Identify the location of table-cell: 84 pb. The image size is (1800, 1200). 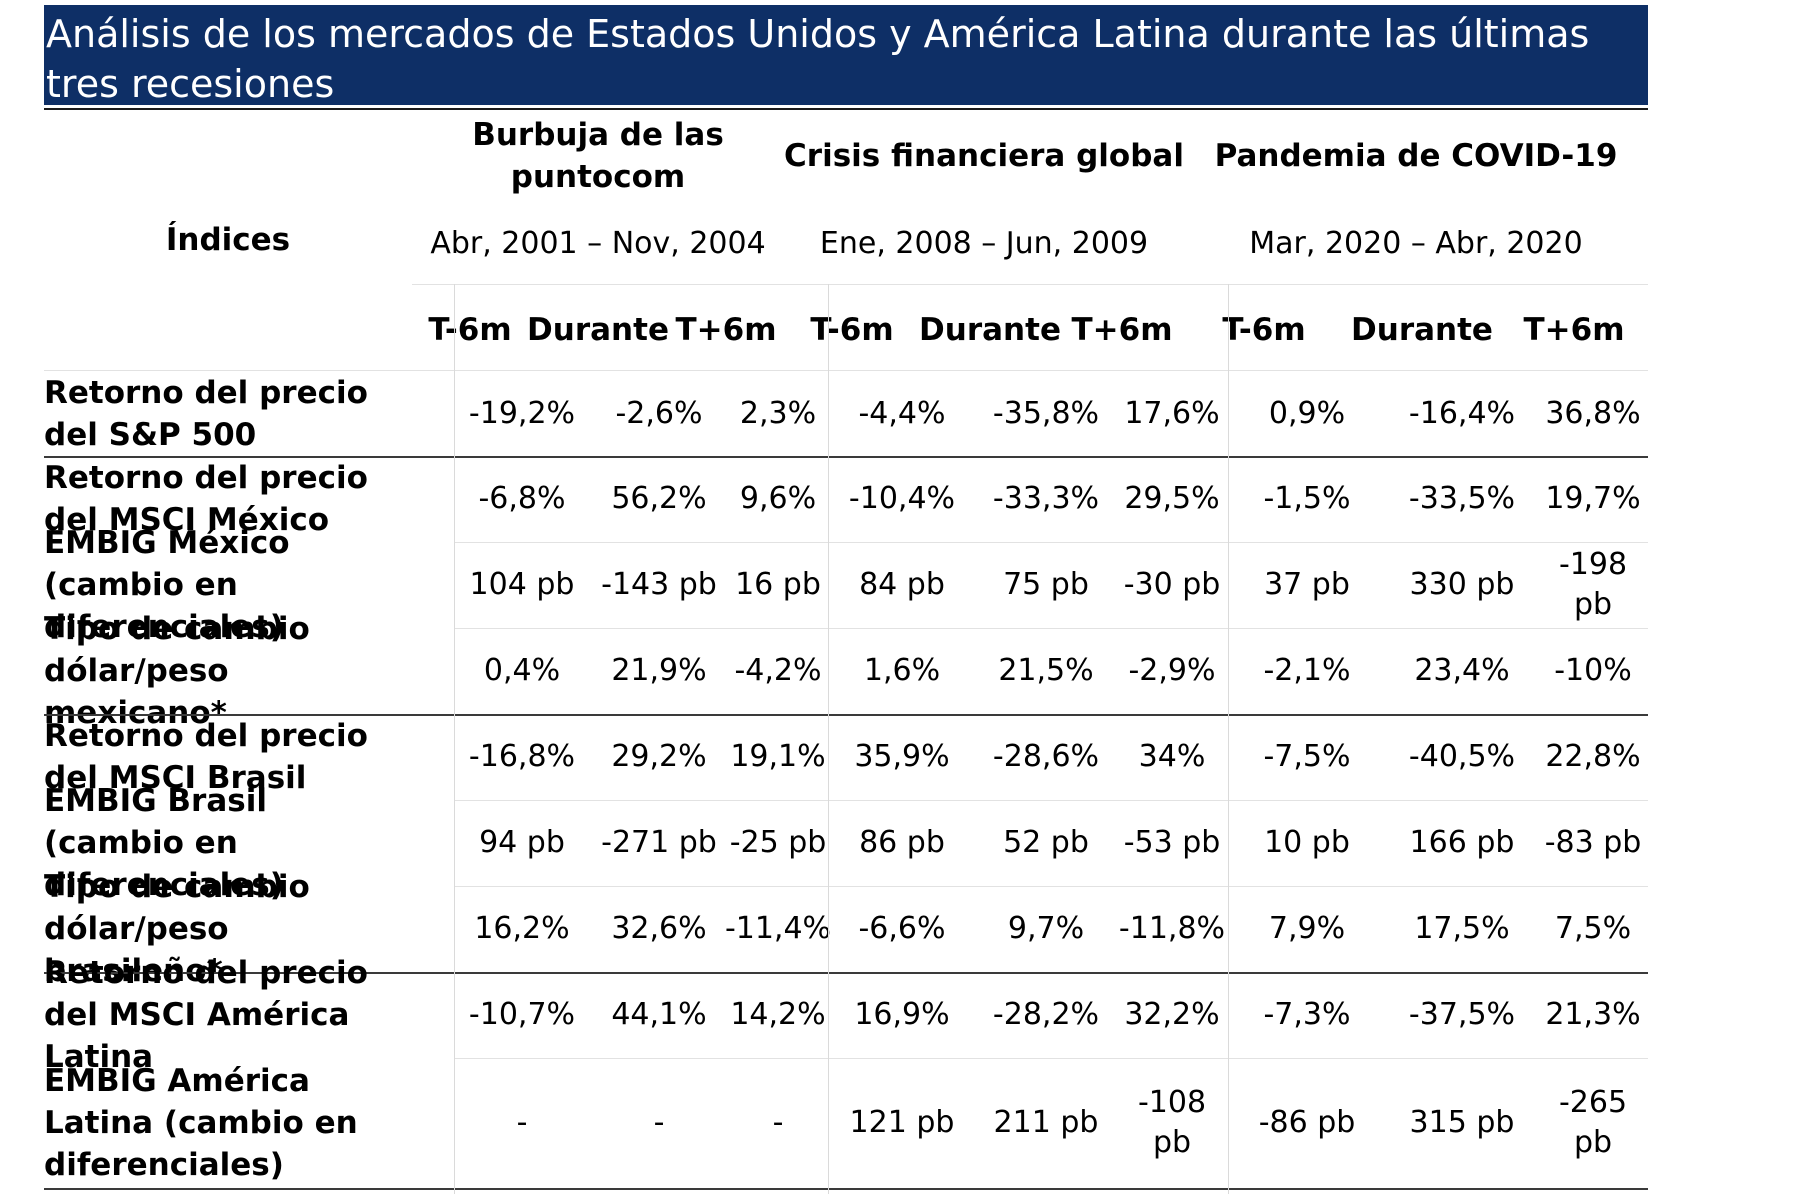
(902, 584).